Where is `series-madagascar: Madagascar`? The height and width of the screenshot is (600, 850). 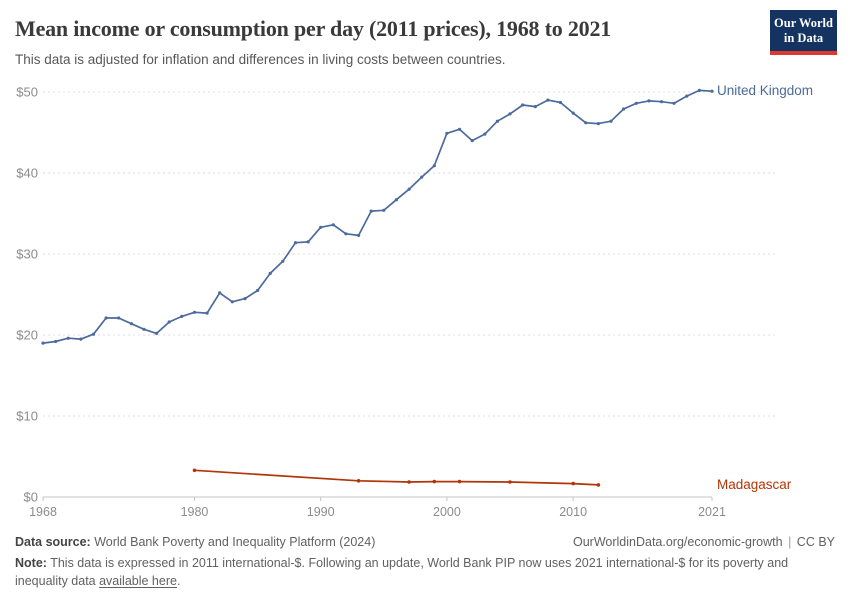
series-madagascar: Madagascar is located at coordinates (492, 480).